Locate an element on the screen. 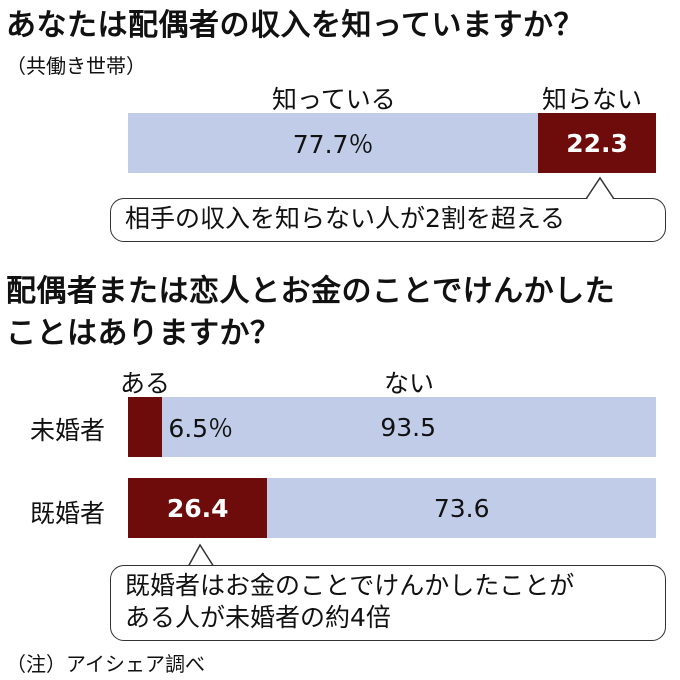 The image size is (680, 680). data-label-know: 77.7％ is located at coordinates (333, 144).